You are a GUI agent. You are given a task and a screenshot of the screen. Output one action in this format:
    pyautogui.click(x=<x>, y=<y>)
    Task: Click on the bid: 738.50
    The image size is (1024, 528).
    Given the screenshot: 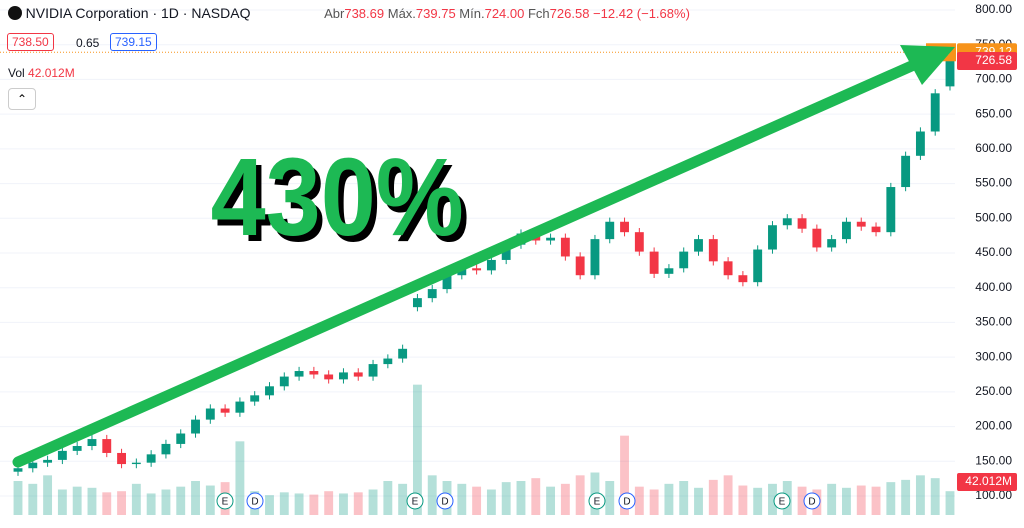 What is the action you would take?
    pyautogui.click(x=30, y=42)
    